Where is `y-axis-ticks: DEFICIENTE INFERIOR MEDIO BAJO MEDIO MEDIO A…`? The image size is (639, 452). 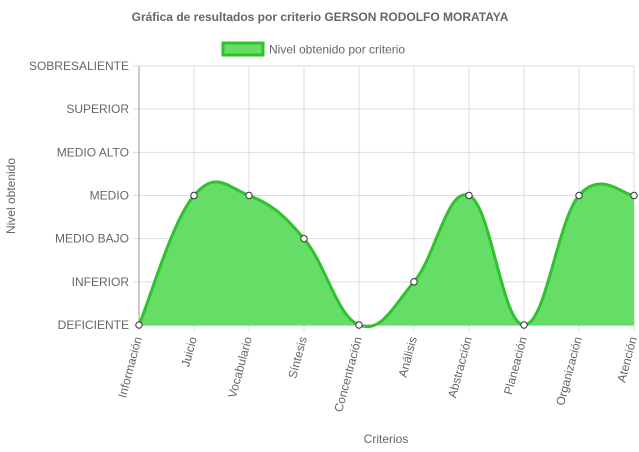
y-axis-ticks: DEFICIENTE INFERIOR MEDIO BAJO MEDIO MEDIO A… is located at coordinates (79, 195).